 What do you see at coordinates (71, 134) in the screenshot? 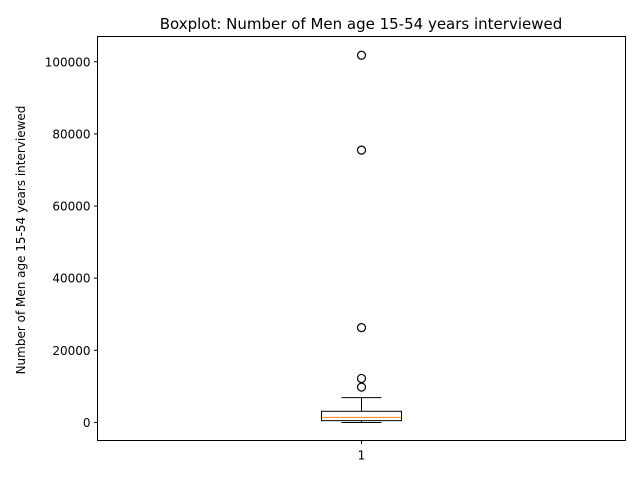
I see `y-tick-label: 80000` at bounding box center [71, 134].